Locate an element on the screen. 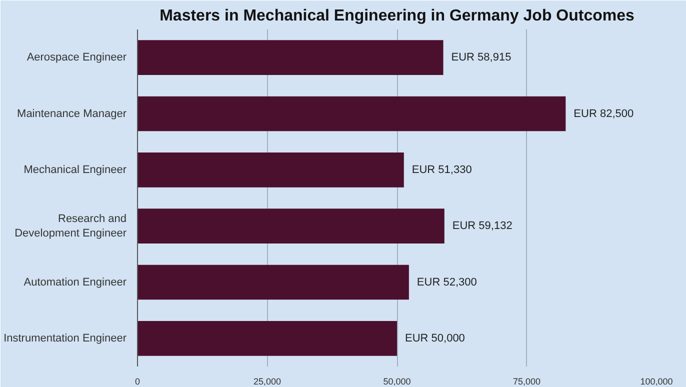  y-tick-label: Aerospace Engineer is located at coordinates (76, 58).